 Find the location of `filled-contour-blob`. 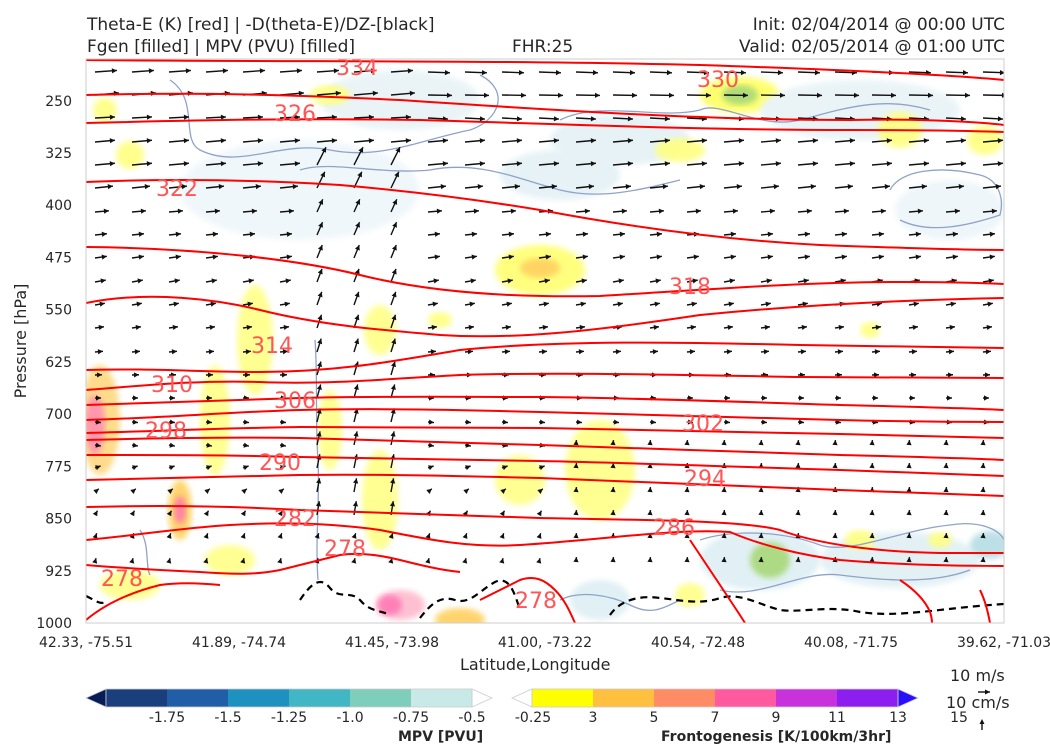

filled-contour-blob is located at coordinates (130, 585).